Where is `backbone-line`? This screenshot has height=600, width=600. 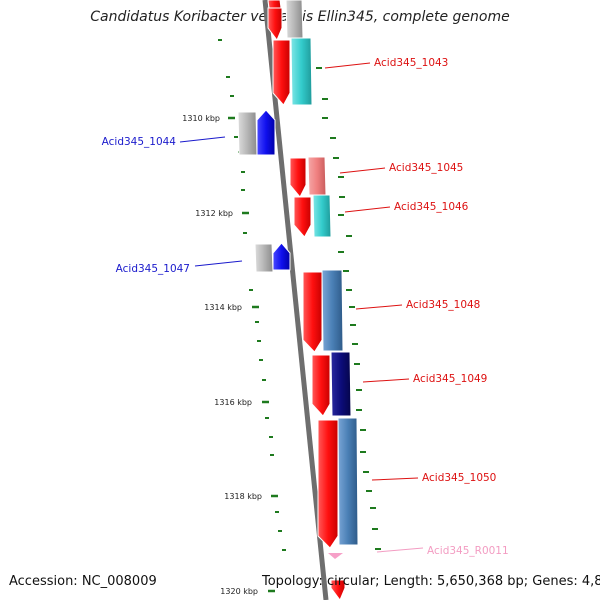 backbone-line is located at coordinates (295, 300).